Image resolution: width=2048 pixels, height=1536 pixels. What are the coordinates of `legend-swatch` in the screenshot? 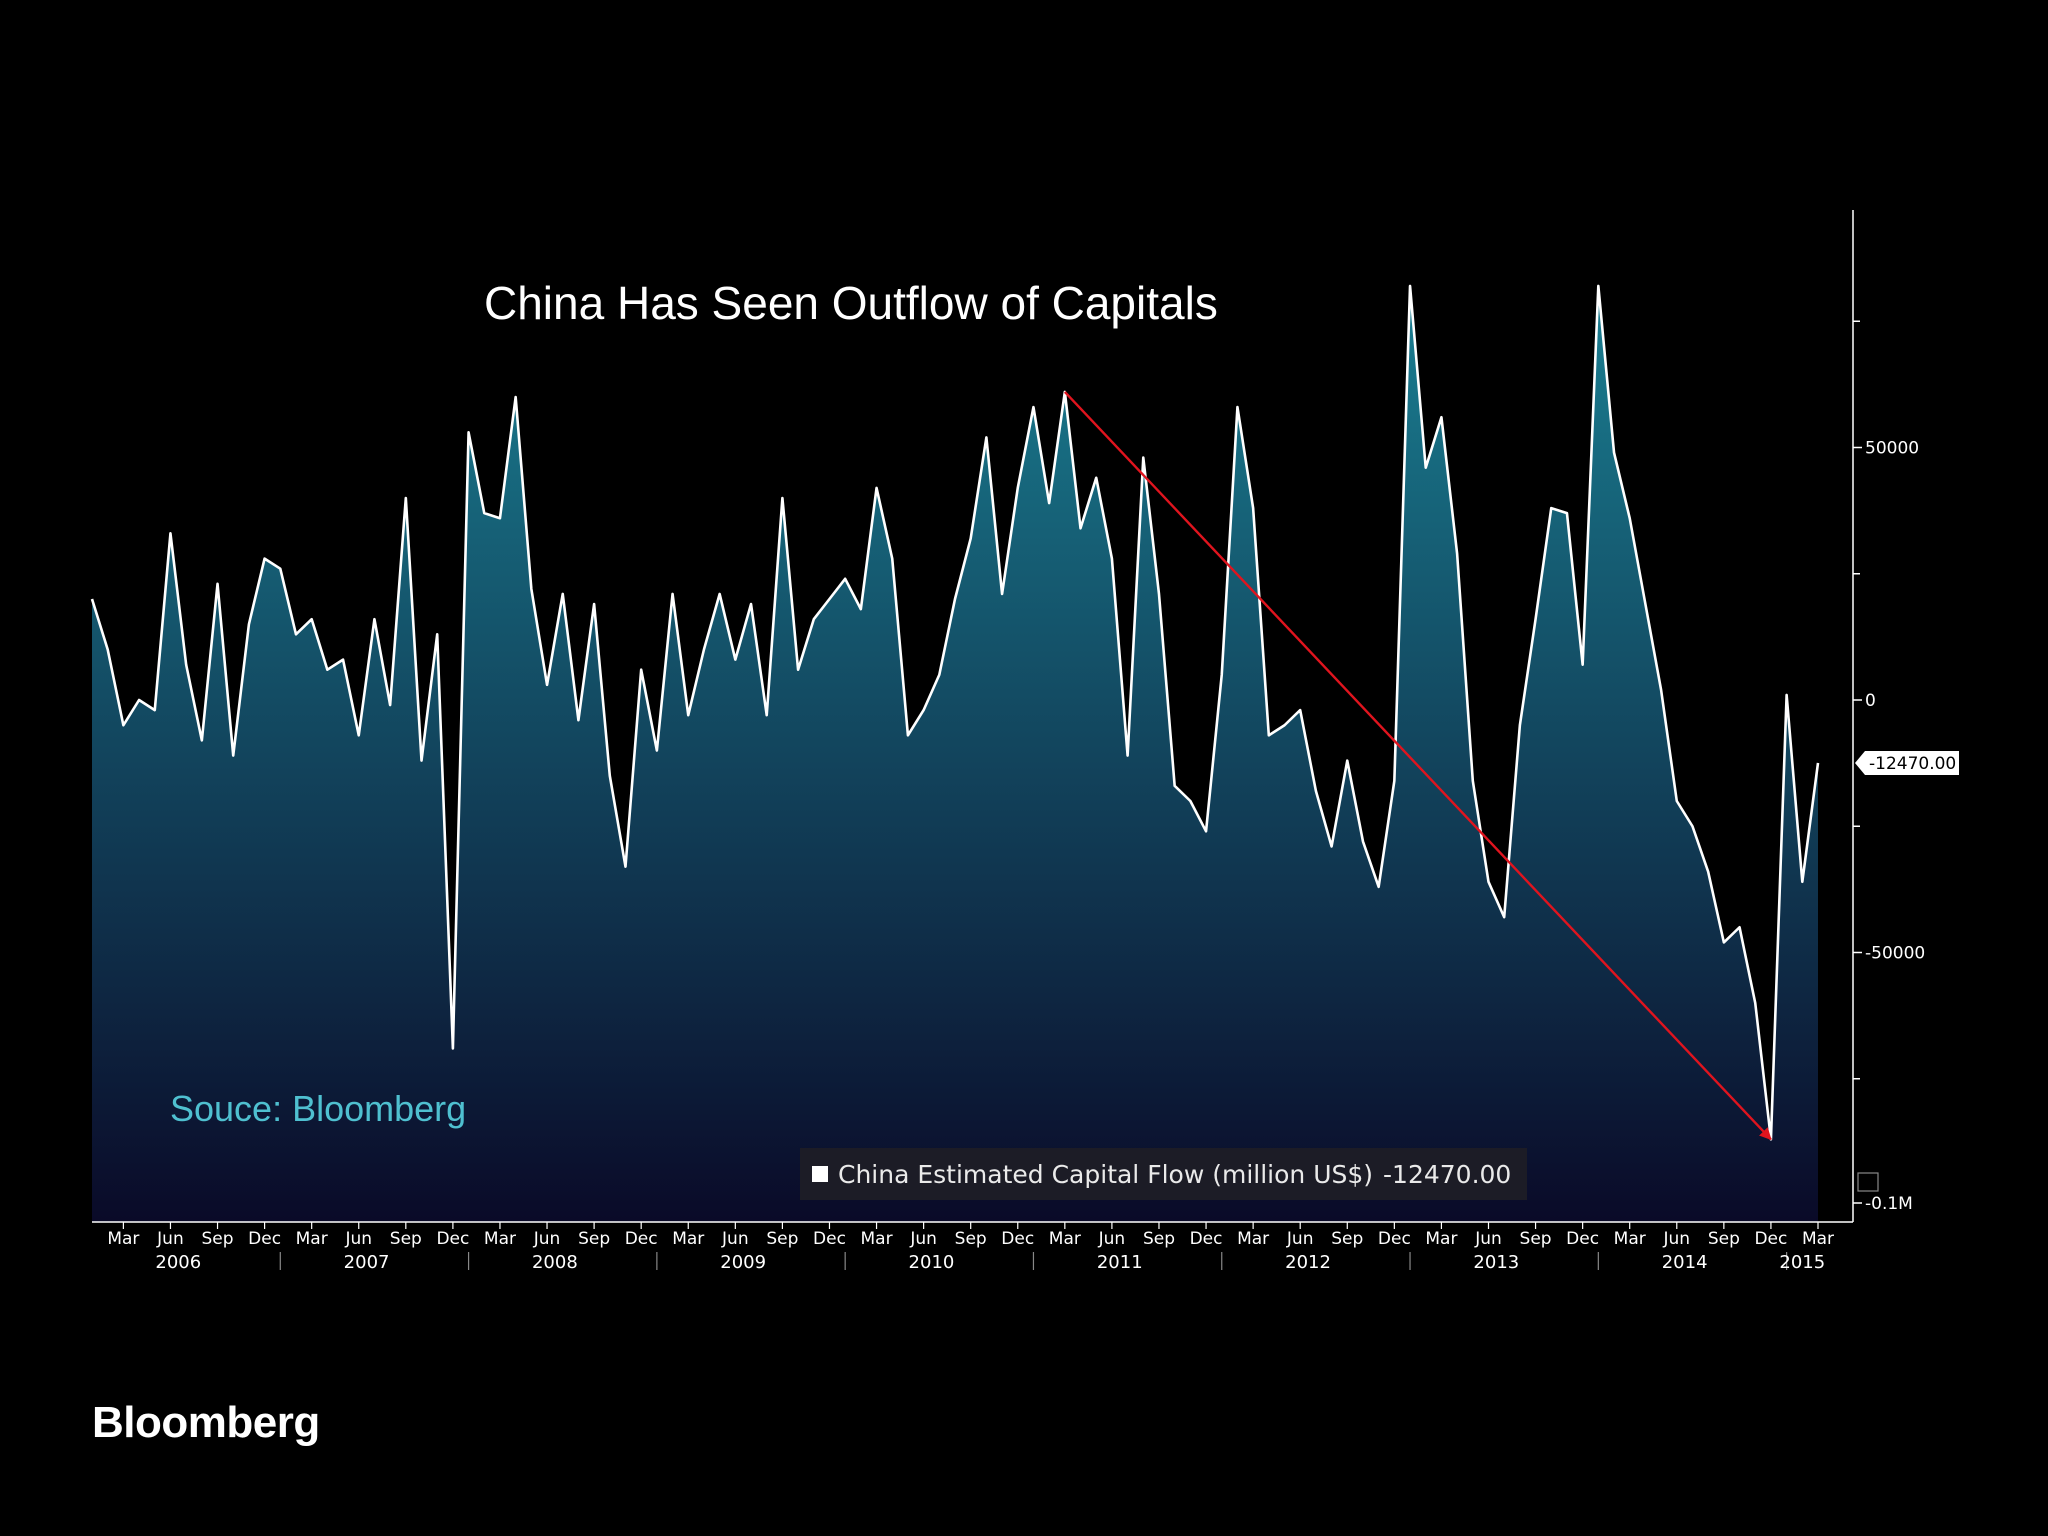 It's located at (820, 1174).